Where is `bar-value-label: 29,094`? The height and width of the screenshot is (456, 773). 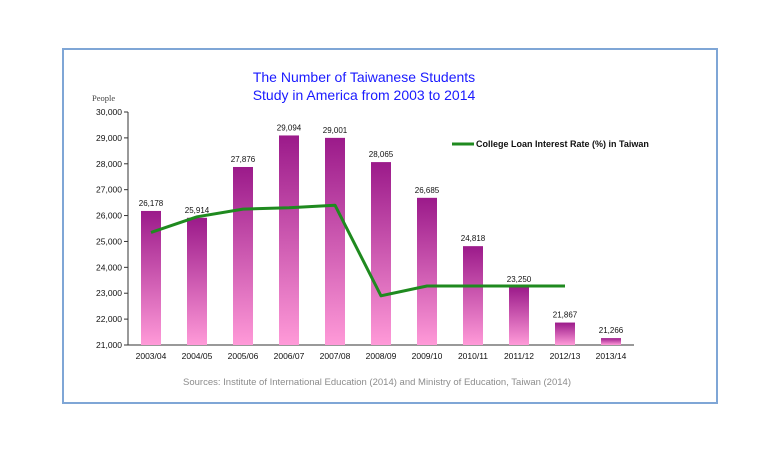
bar-value-label: 29,094 is located at coordinates (289, 127).